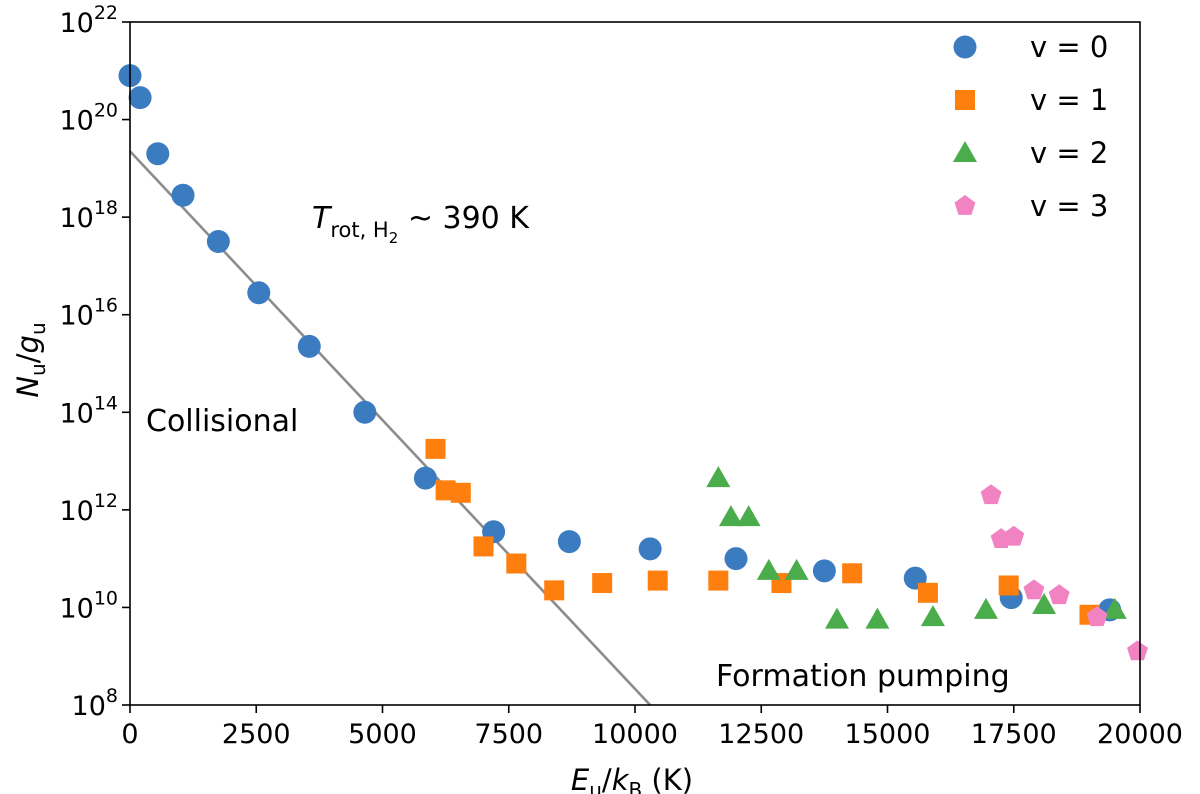 The image size is (1200, 794). What do you see at coordinates (632, 778) in the screenshot?
I see `x-axis-label: Eu/kB (K)` at bounding box center [632, 778].